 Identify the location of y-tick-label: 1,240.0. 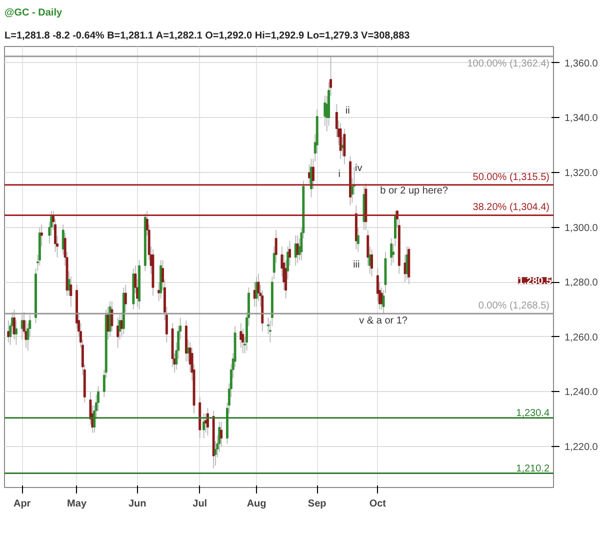
(581, 392).